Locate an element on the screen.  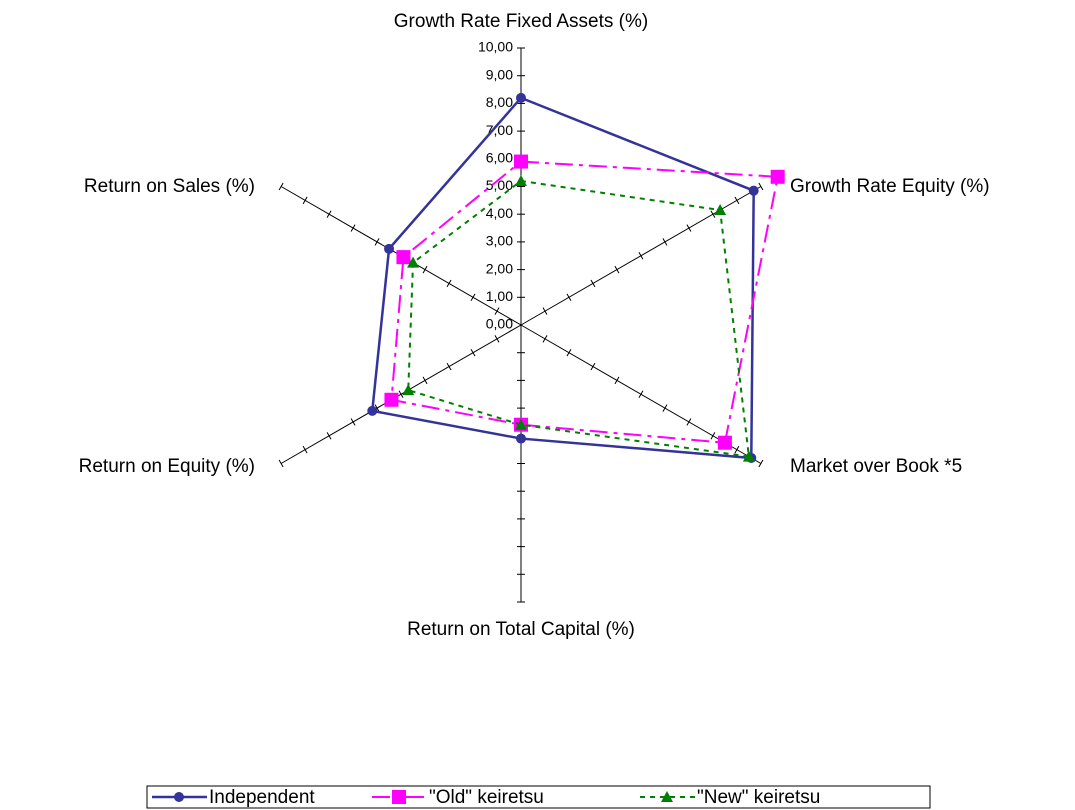
legend-box is located at coordinates (538, 797).